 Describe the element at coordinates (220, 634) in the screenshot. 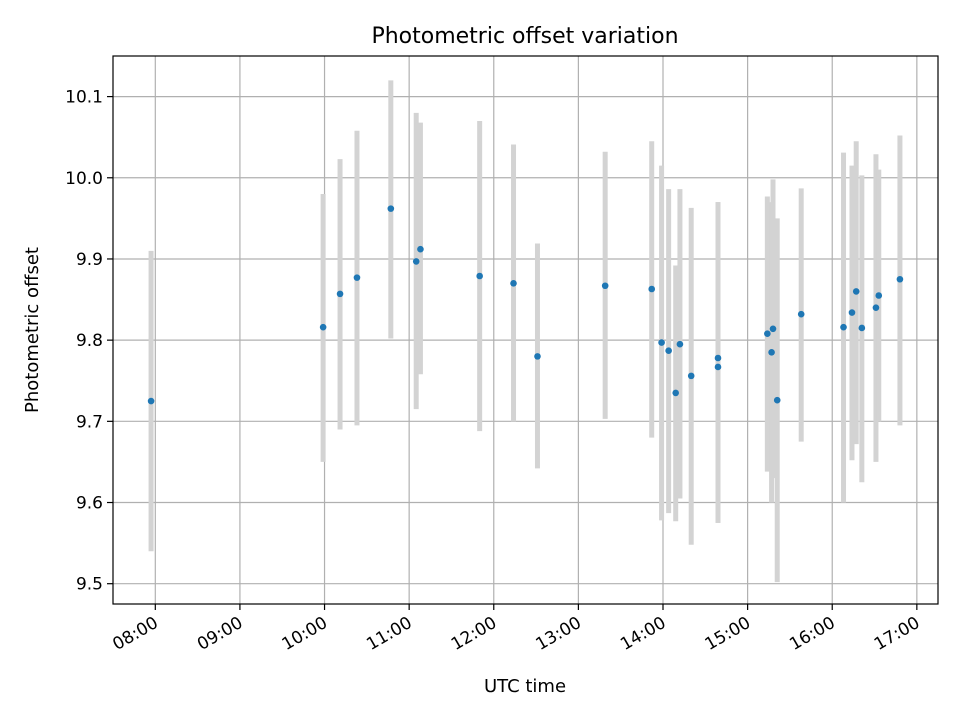

I see `x-tick-label: 09:00` at that location.